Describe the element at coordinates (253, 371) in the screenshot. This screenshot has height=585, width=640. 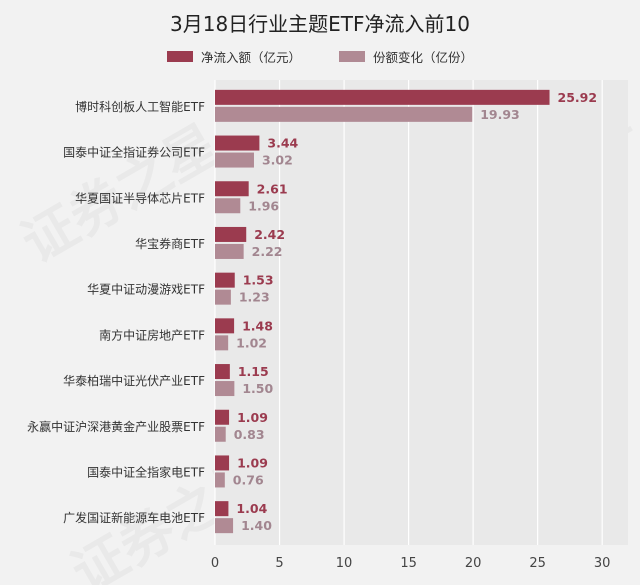
I see `data-label-inflow: 1.15` at that location.